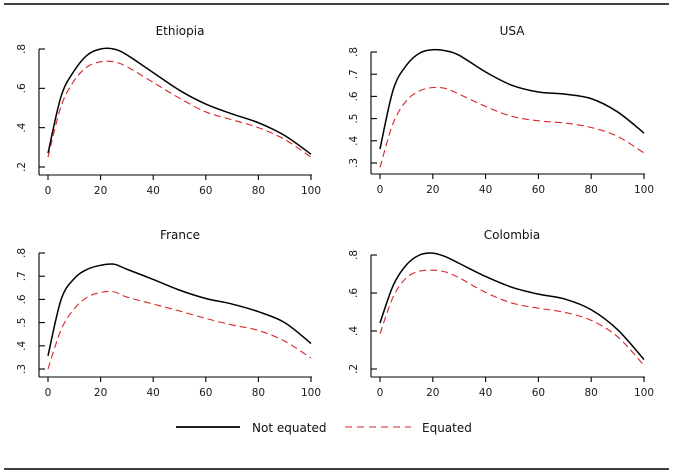 The height and width of the screenshot is (475, 676). I want to click on panel-title: Colombia, so click(512, 235).